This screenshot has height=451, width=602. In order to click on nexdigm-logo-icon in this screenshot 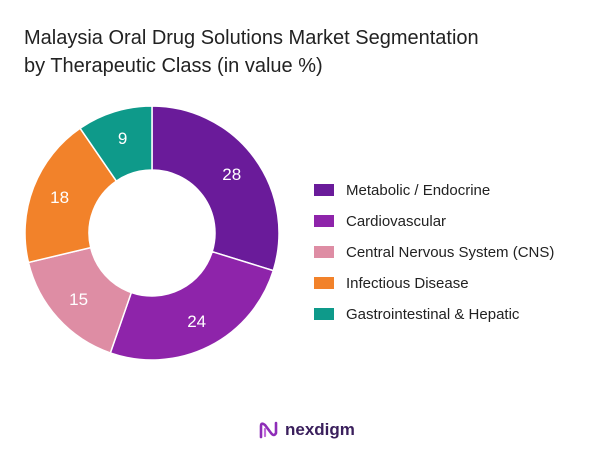, I will do `click(268, 430)`.